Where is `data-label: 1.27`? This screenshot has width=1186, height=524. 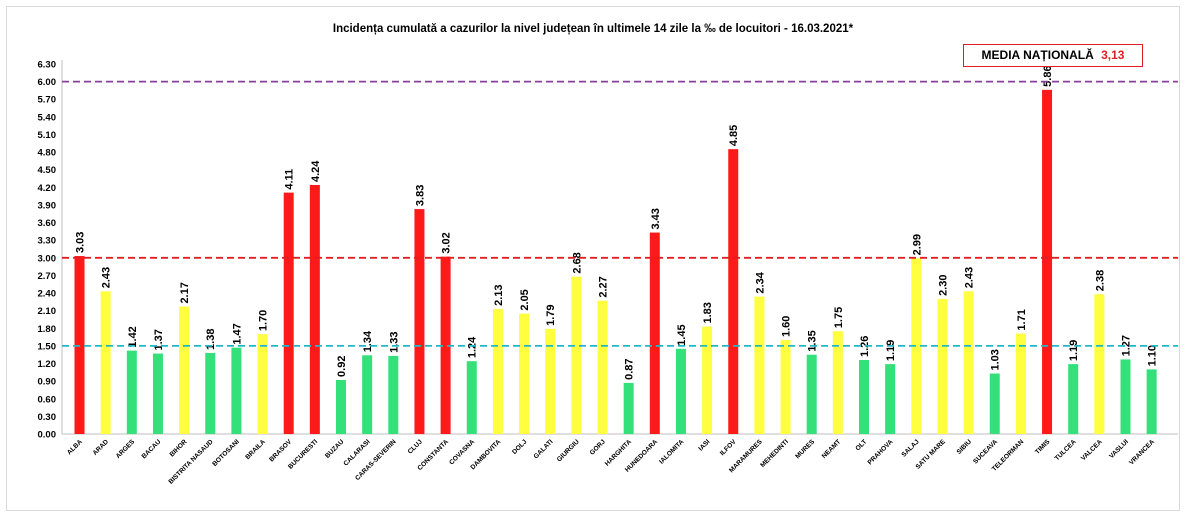
data-label: 1.27 is located at coordinates (1127, 345).